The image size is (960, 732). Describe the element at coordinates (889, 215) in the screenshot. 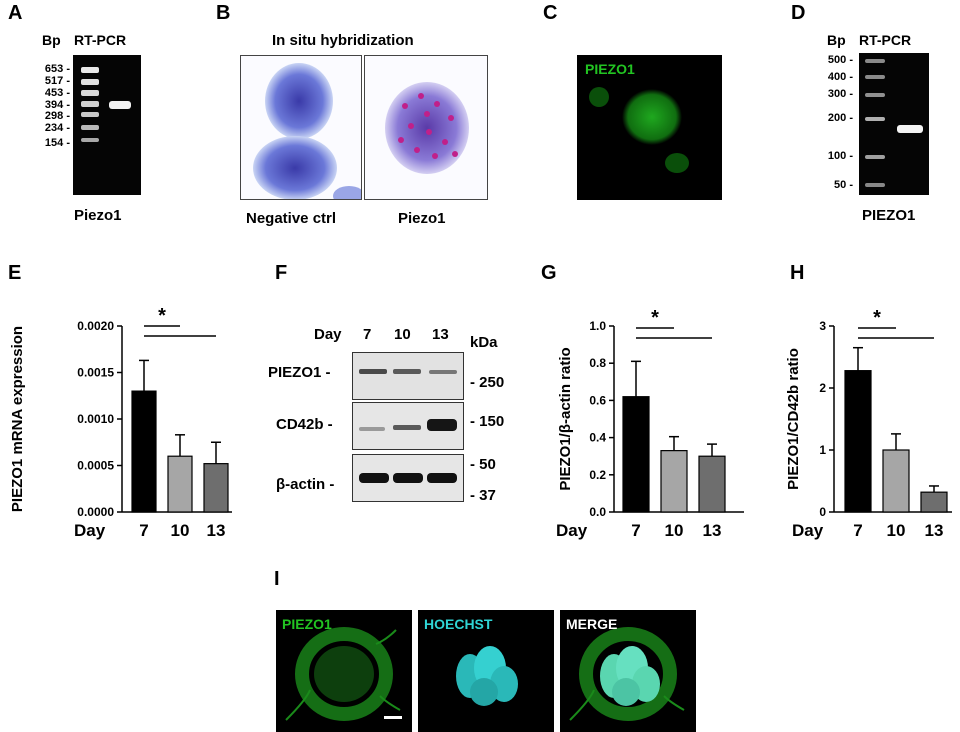

I see `caption-d: PIEZO1` at that location.